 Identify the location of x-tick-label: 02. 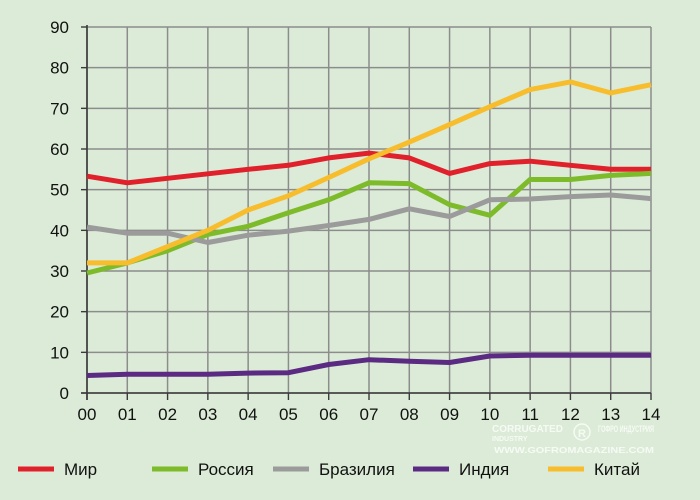
(167, 414).